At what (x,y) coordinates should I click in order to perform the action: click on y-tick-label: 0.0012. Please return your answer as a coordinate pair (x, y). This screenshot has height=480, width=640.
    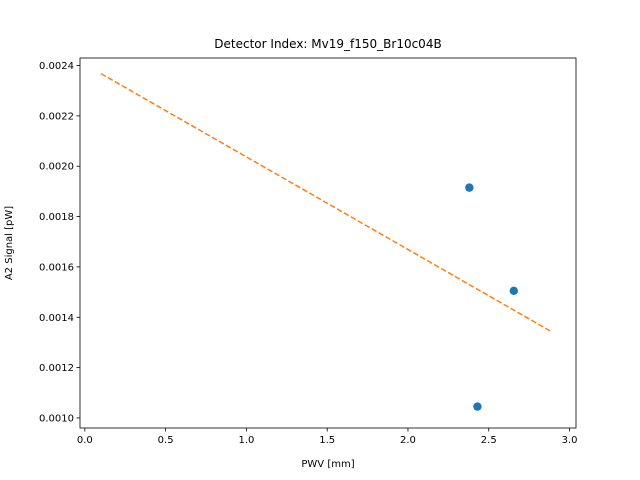
    Looking at the image, I should click on (56, 368).